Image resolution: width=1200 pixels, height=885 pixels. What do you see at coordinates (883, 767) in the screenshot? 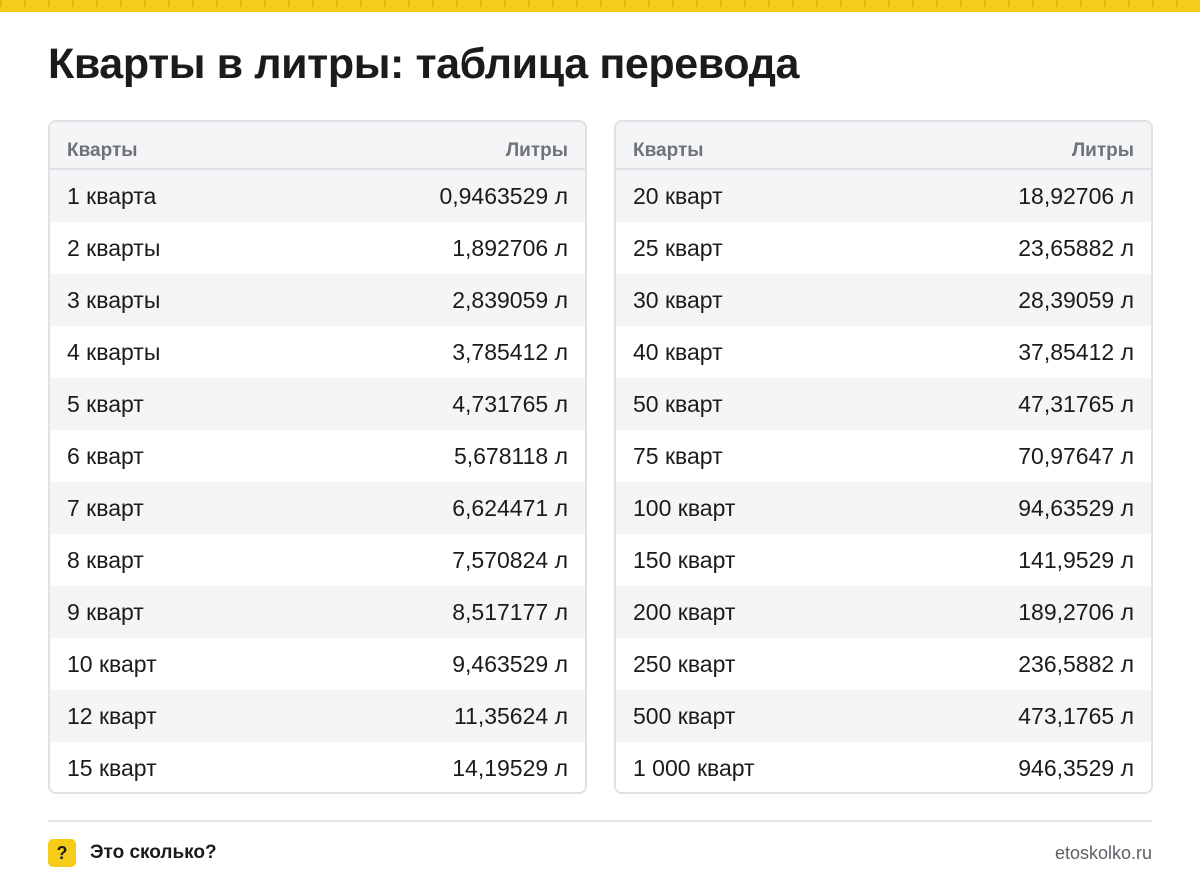
I see `table-row: 1 000 кварт 946,3529 л` at bounding box center [883, 767].